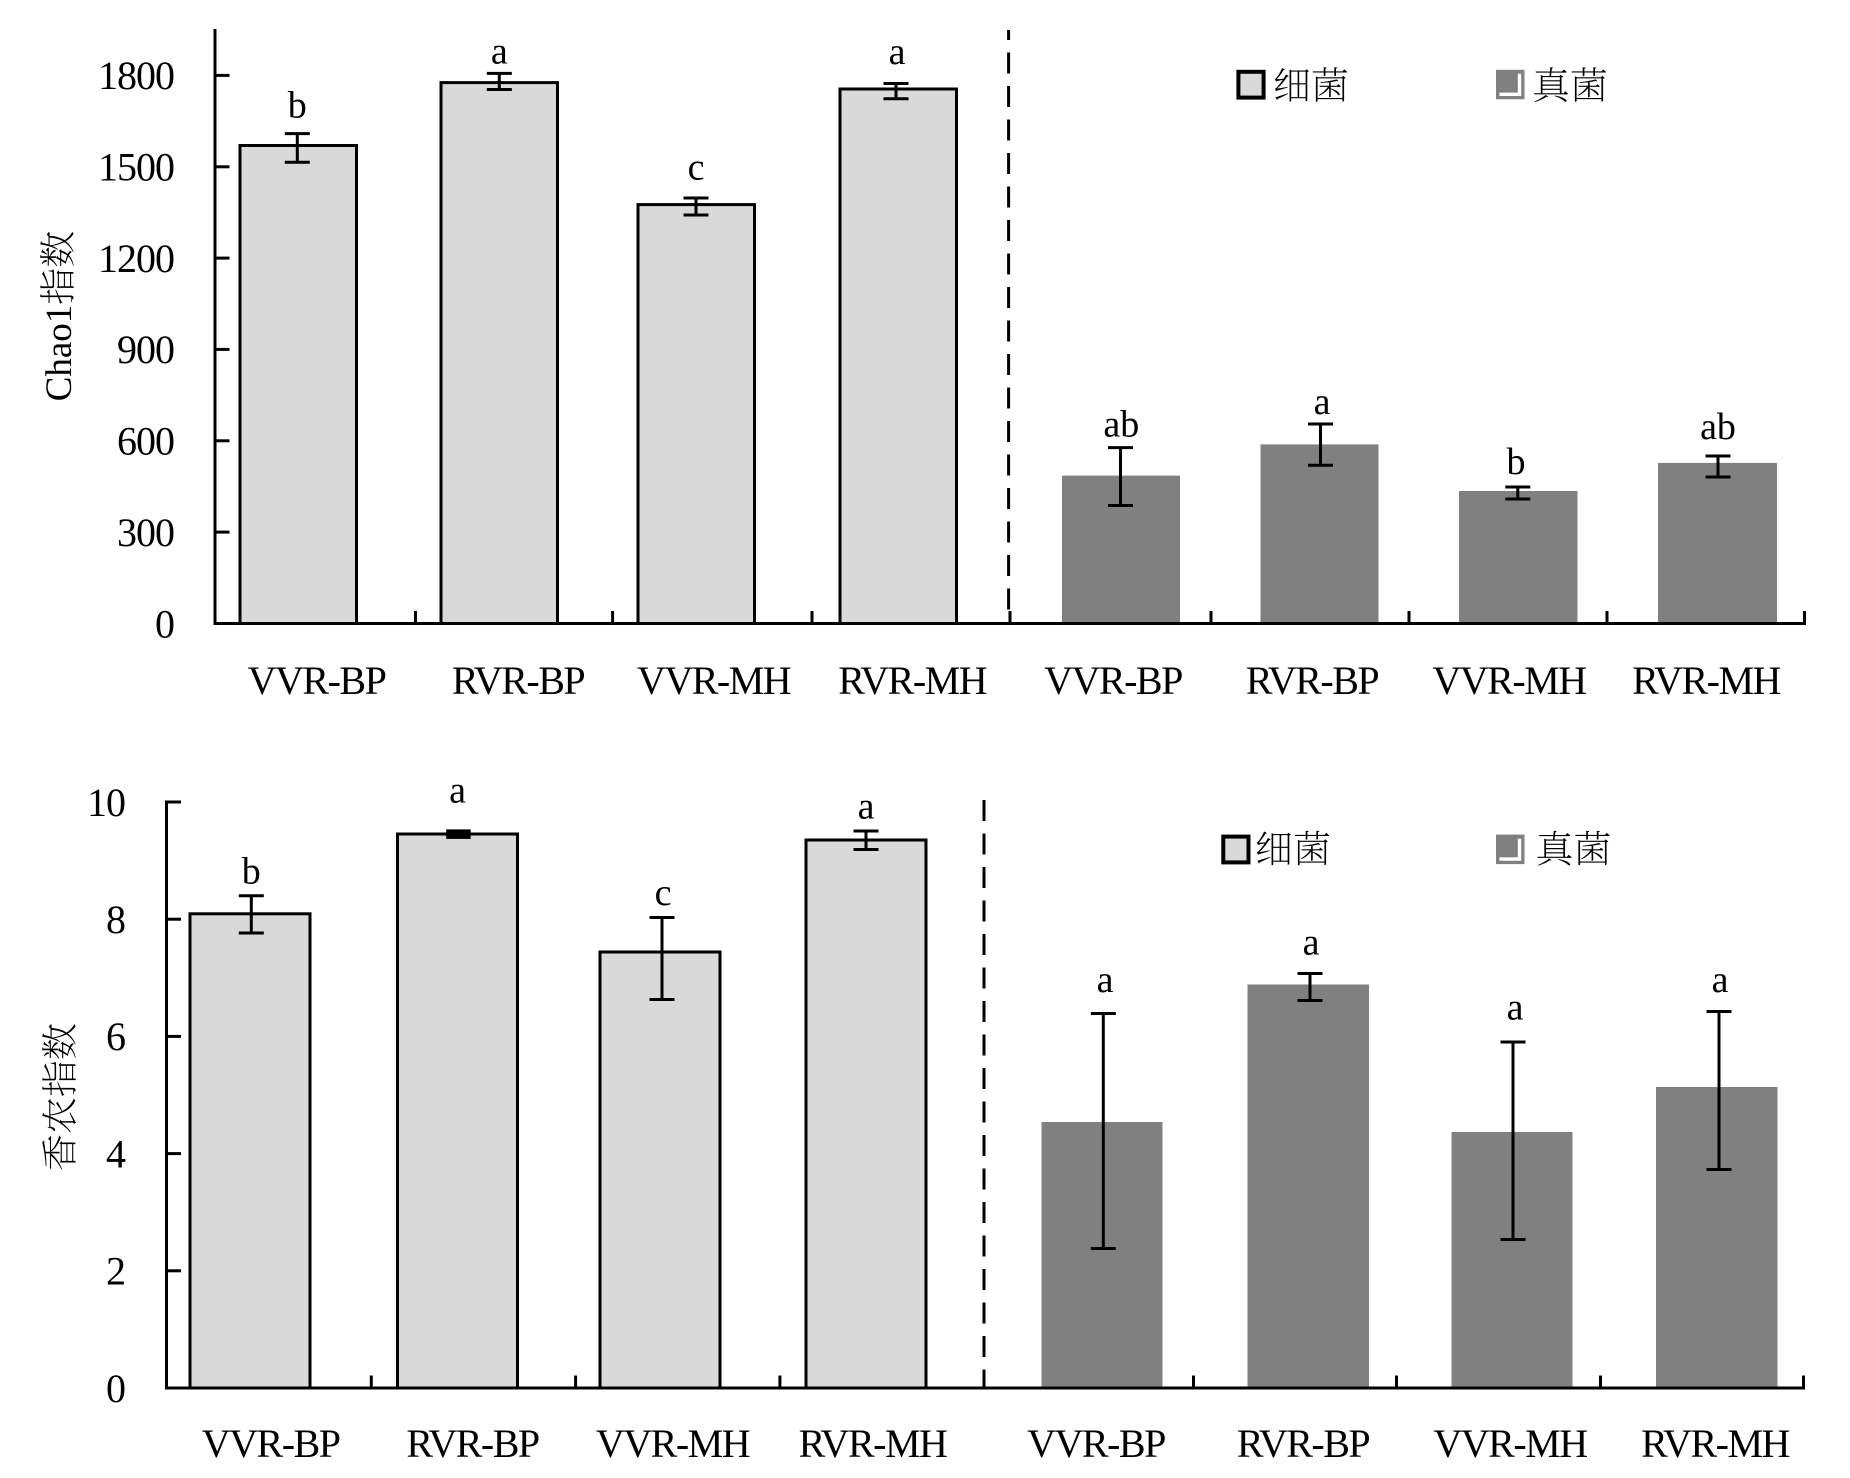  What do you see at coordinates (116, 1153) in the screenshot?
I see `svg-text: 4` at bounding box center [116, 1153].